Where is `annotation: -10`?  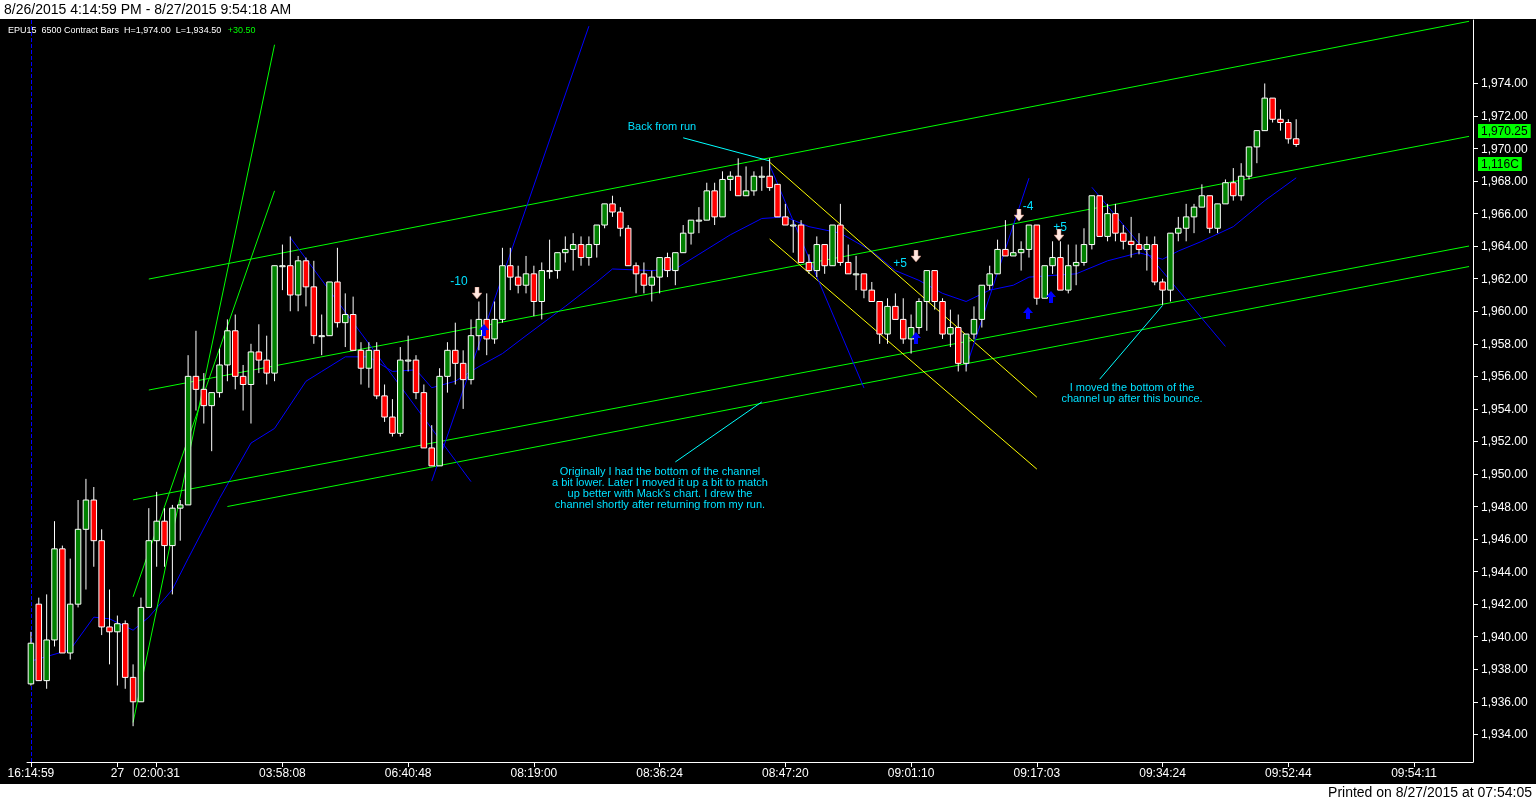 annotation: -10 is located at coordinates (459, 281).